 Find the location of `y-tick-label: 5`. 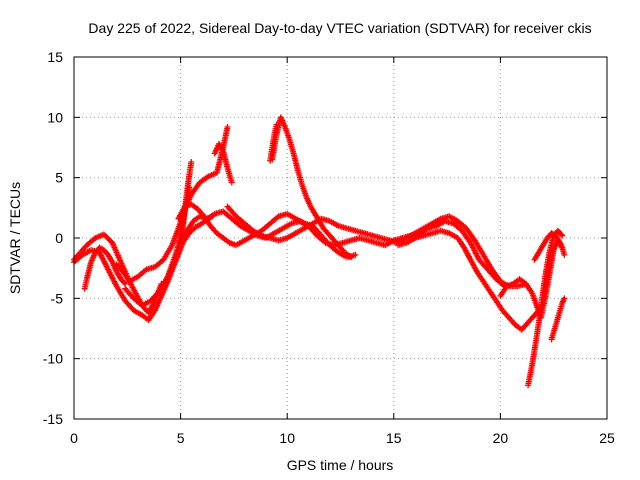

y-tick-label: 5 is located at coordinates (59, 178).